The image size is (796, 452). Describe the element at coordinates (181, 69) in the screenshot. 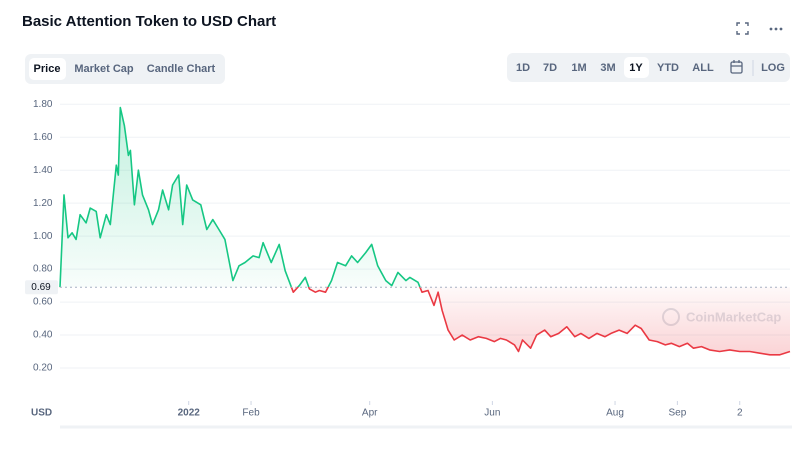

I see `tab: Candle Chart` at that location.